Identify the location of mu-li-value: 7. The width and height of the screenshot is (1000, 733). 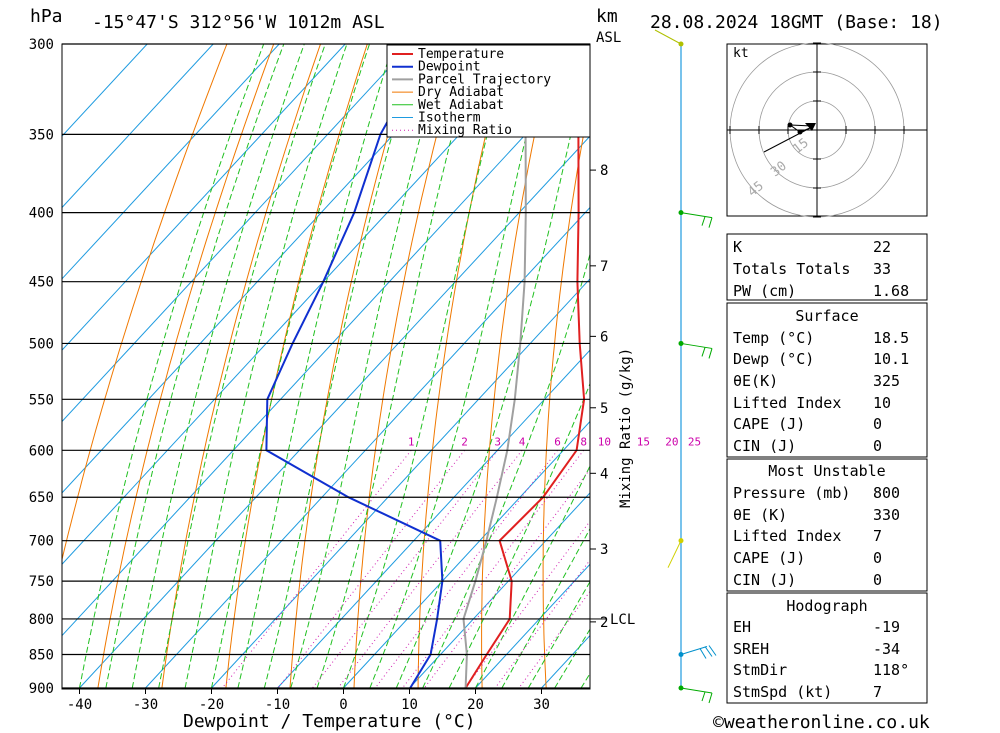
(877, 536).